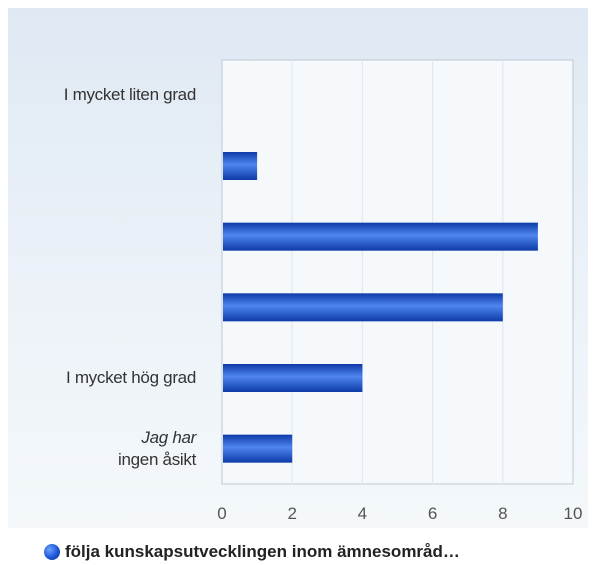 Image resolution: width=596 pixels, height=565 pixels. Describe the element at coordinates (292, 513) in the screenshot. I see `x-tick-label: 2` at that location.